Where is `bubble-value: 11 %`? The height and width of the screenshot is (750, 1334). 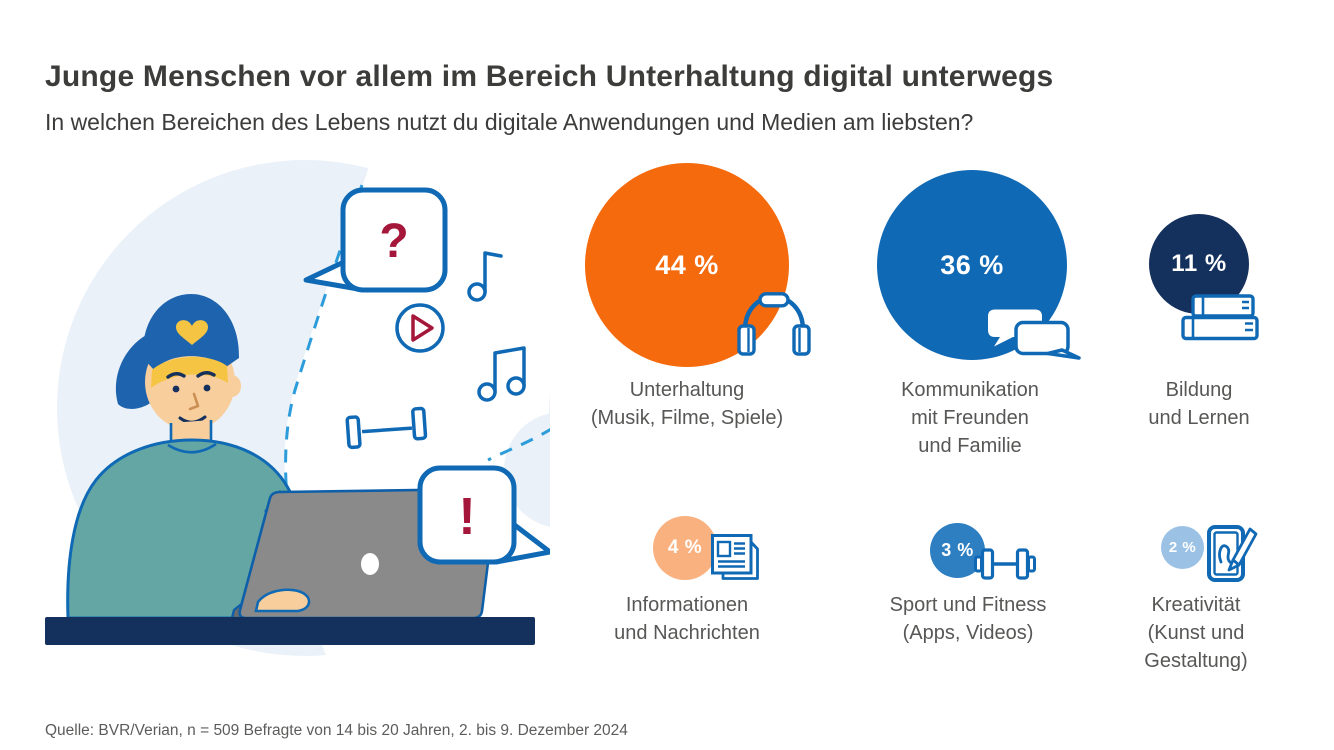
bubble-value: 11 % is located at coordinates (1199, 263).